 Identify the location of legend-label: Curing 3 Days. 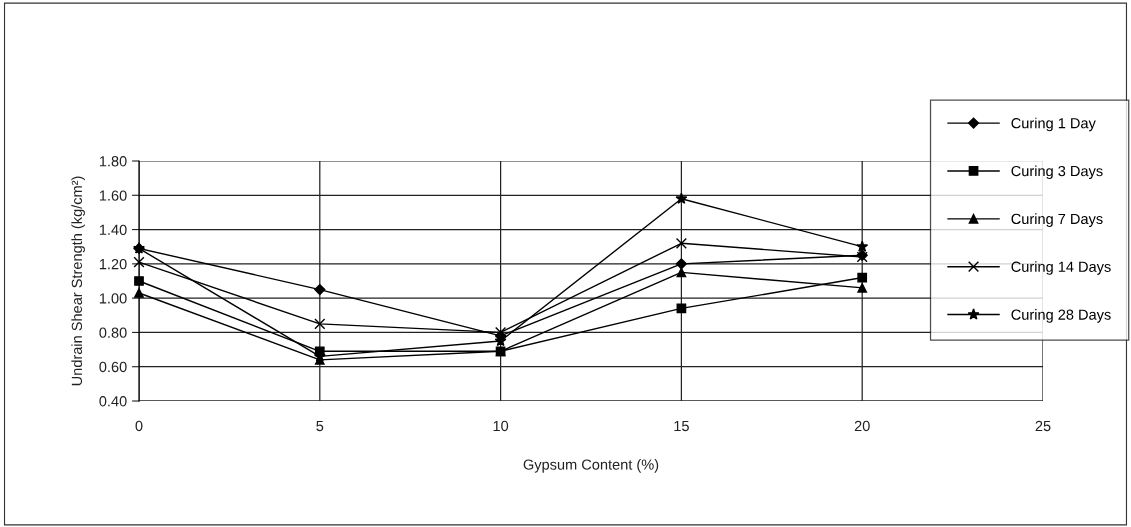
(1057, 172).